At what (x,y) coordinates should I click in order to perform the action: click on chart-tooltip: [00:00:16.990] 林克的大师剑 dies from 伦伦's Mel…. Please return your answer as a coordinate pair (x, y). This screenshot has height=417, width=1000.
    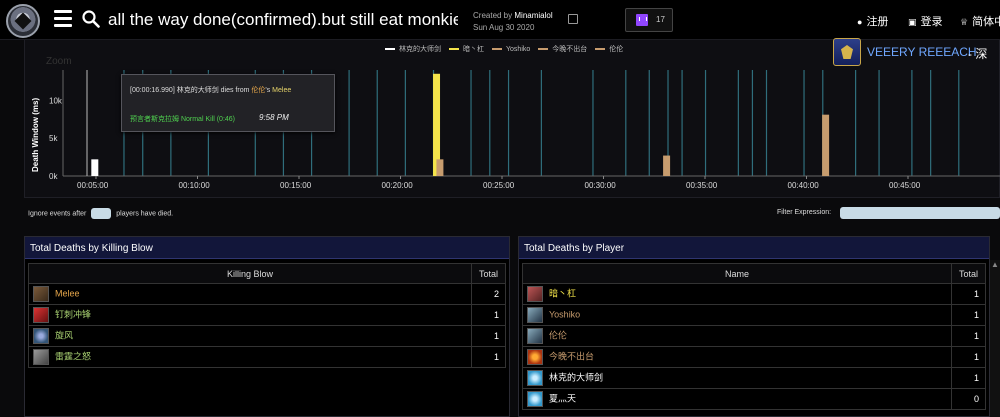
    Looking at the image, I should click on (228, 103).